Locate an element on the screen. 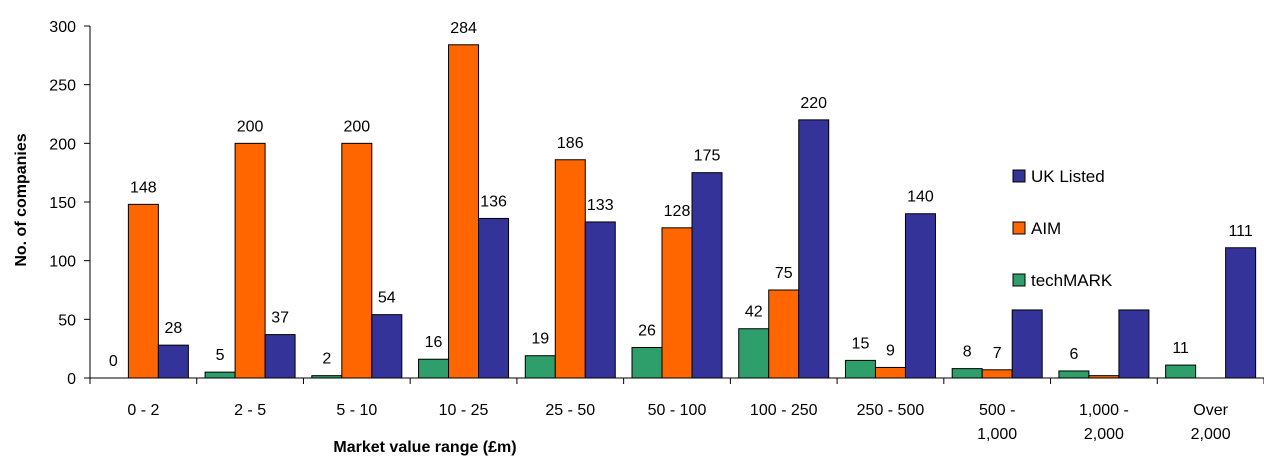  data-label-techmark: 6 is located at coordinates (1073, 354).